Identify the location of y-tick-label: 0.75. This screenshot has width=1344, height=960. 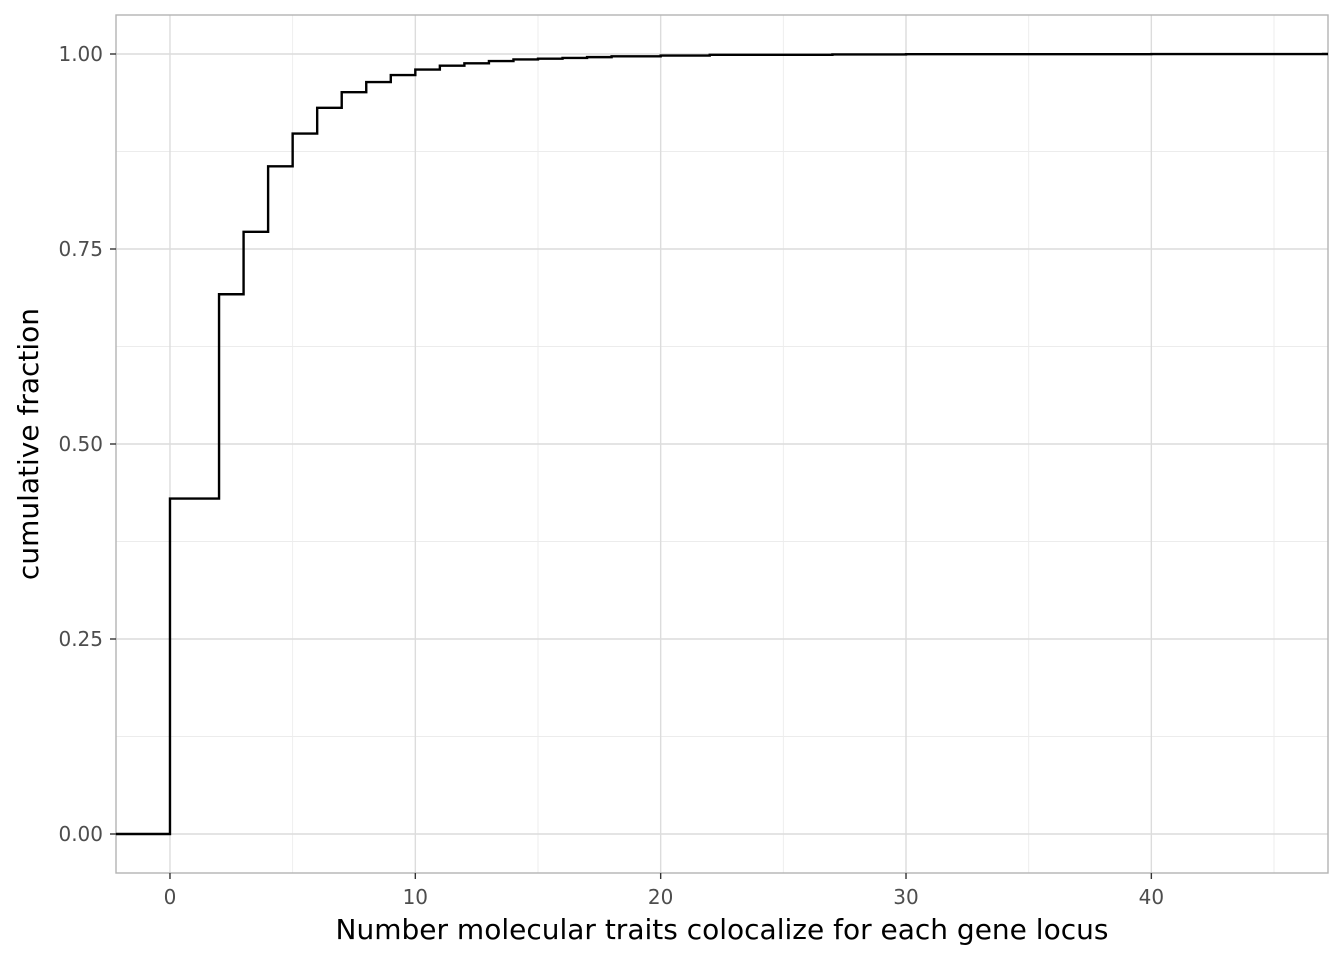
(80, 249).